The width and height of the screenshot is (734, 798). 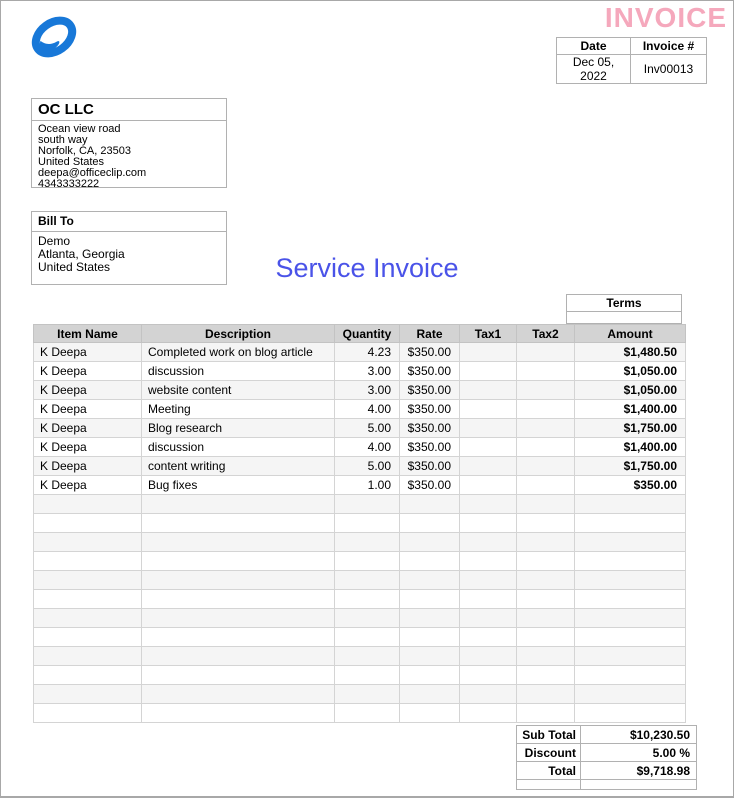 I want to click on column-header-rate: Rate, so click(x=429, y=333).